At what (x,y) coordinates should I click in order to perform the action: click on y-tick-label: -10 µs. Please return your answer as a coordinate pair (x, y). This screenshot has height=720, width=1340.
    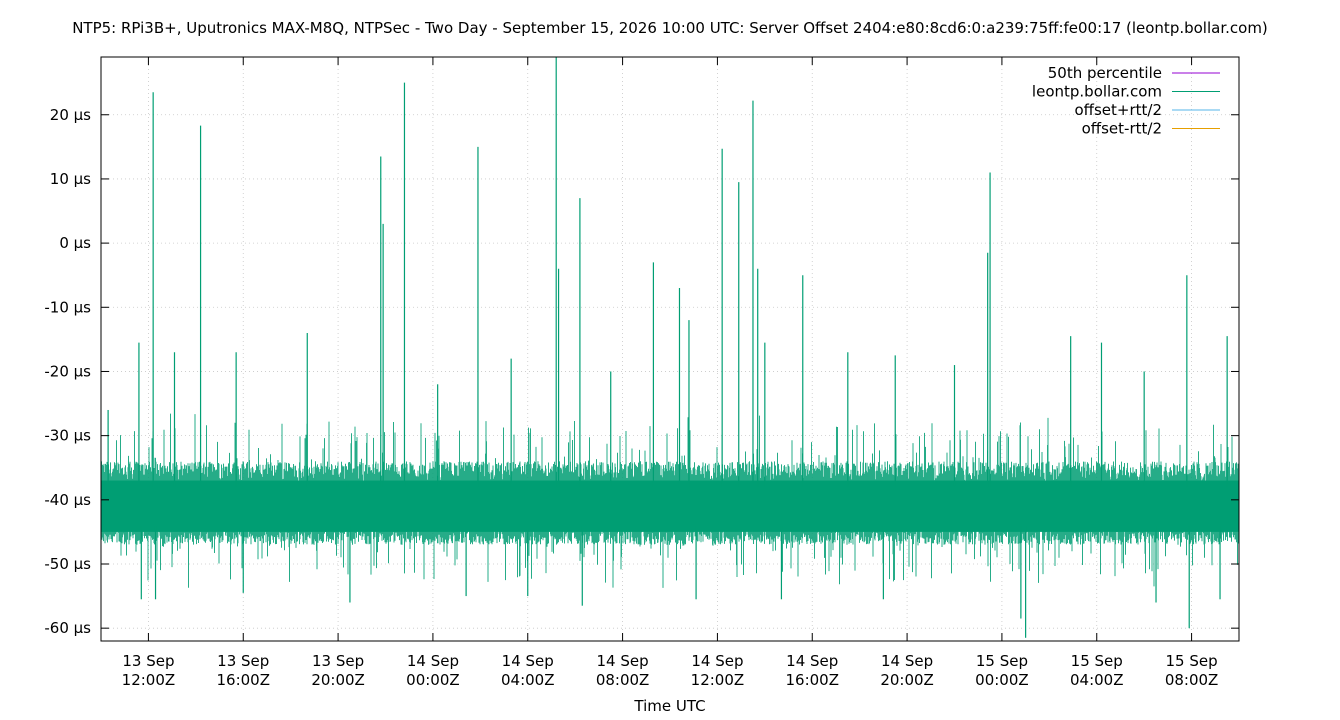
    Looking at the image, I should click on (67, 307).